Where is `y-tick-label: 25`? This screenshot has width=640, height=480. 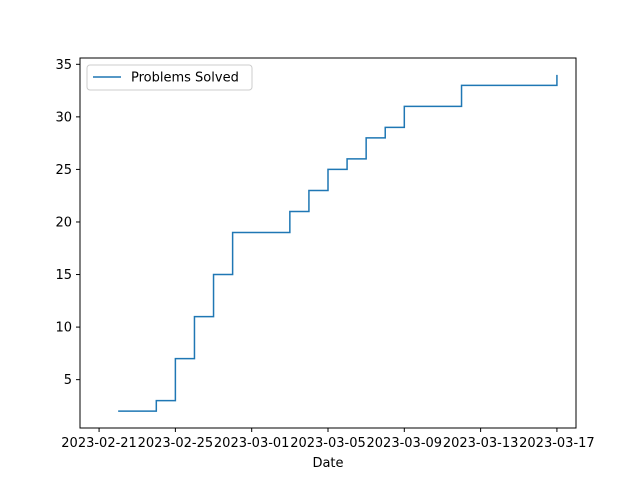
y-tick-label: 25 is located at coordinates (63, 170).